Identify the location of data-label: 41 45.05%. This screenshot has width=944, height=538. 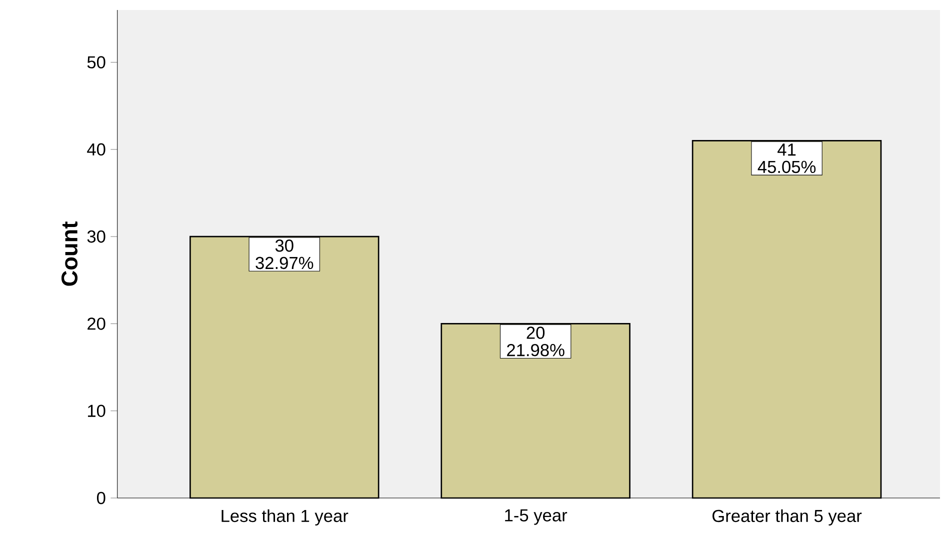
(787, 159).